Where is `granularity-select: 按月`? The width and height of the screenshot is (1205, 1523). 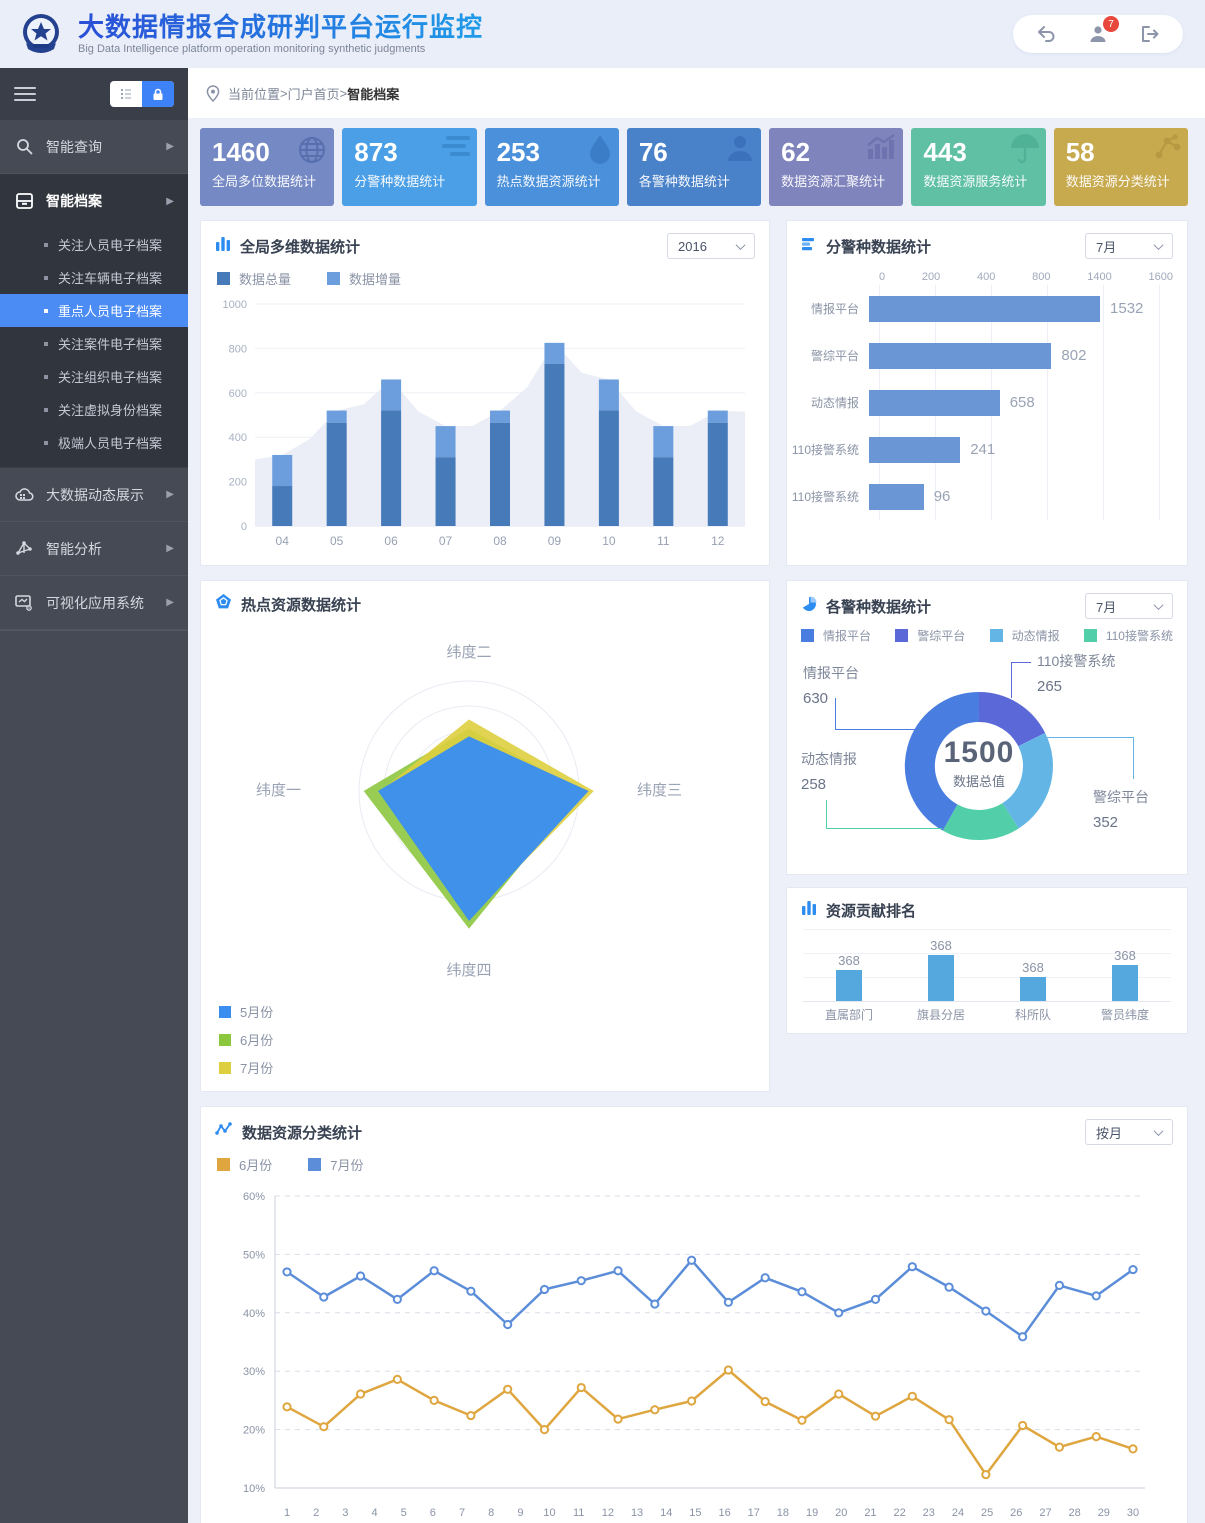
granularity-select: 按月 is located at coordinates (1129, 1132).